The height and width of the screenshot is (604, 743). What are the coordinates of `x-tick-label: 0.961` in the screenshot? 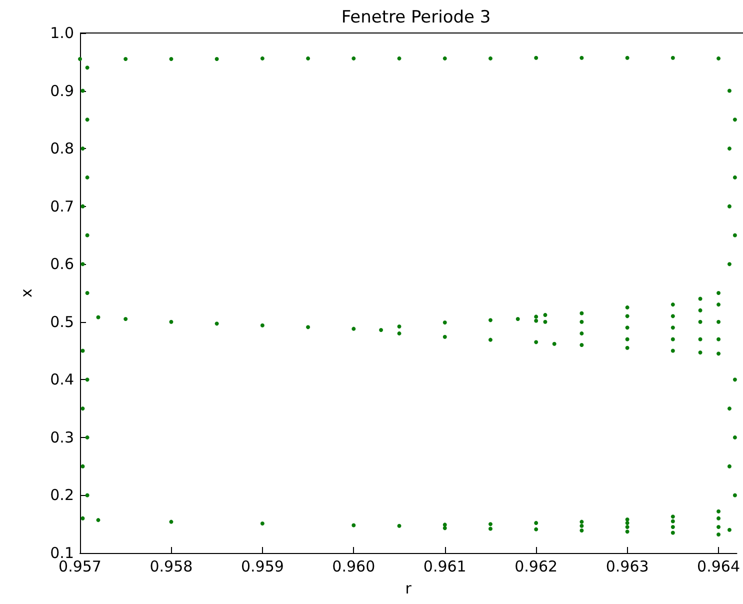 It's located at (444, 567).